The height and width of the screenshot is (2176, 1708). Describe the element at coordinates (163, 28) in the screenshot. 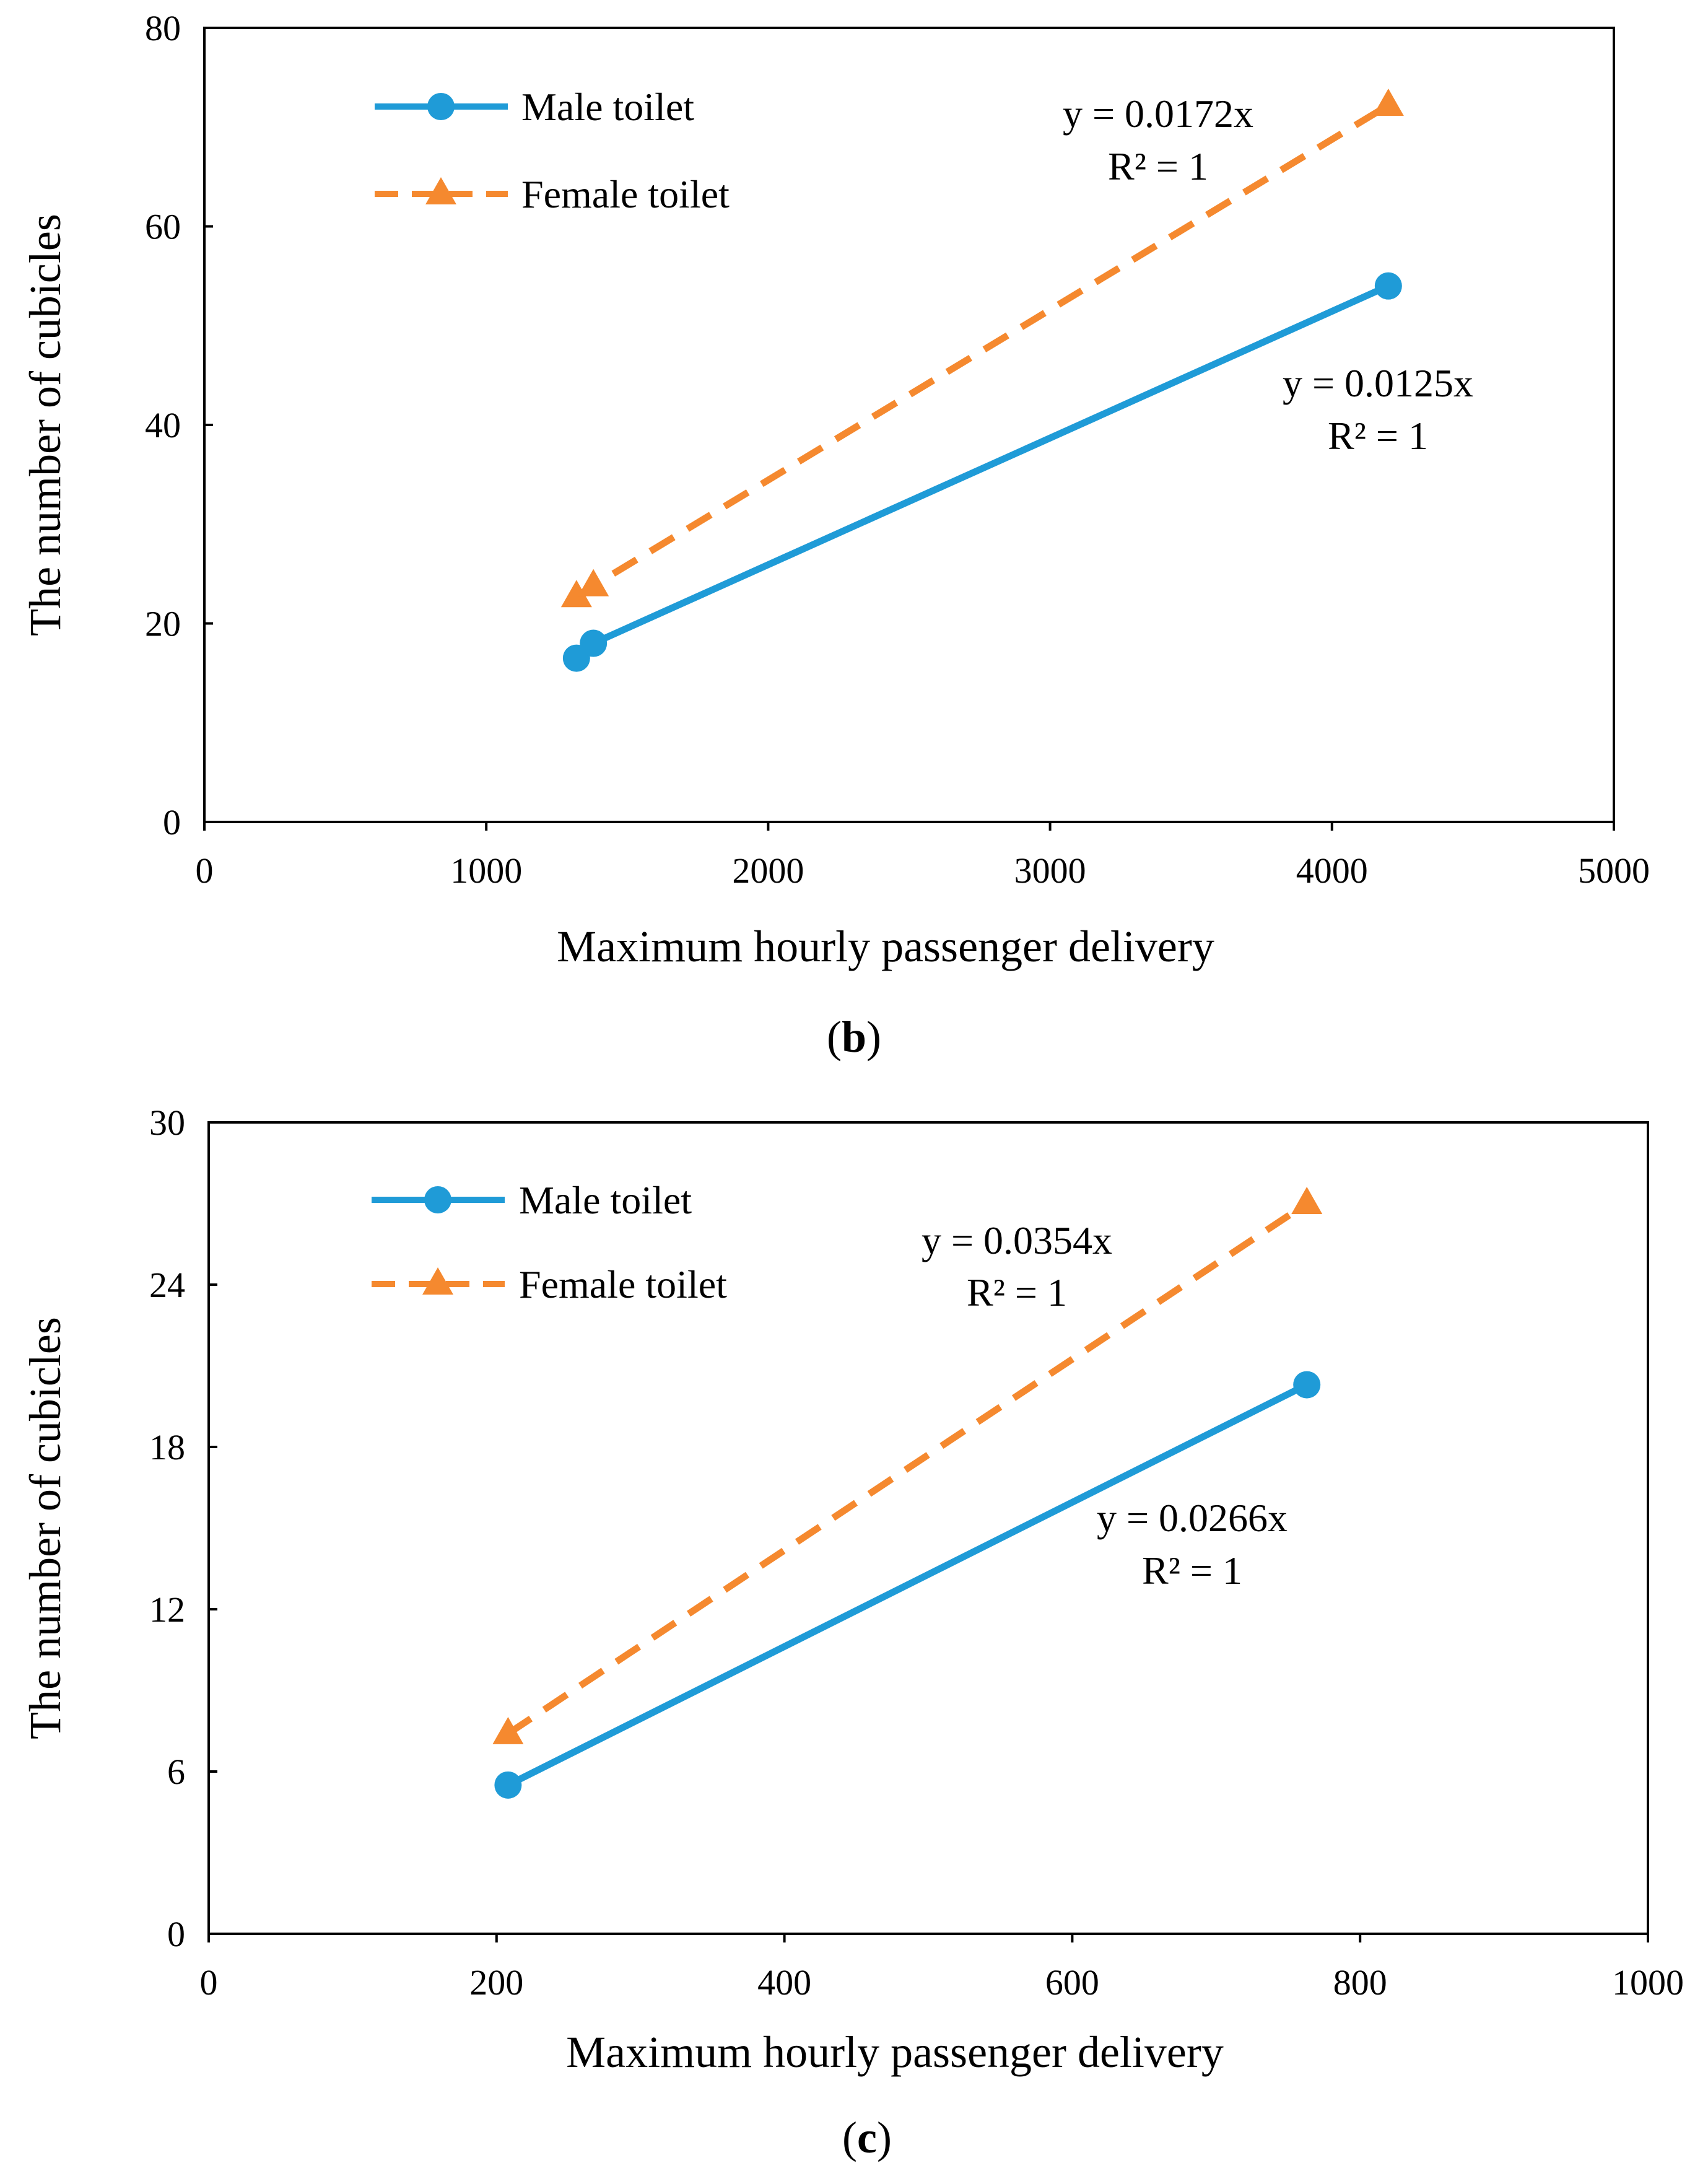

I see `y-tick-label: 80` at that location.